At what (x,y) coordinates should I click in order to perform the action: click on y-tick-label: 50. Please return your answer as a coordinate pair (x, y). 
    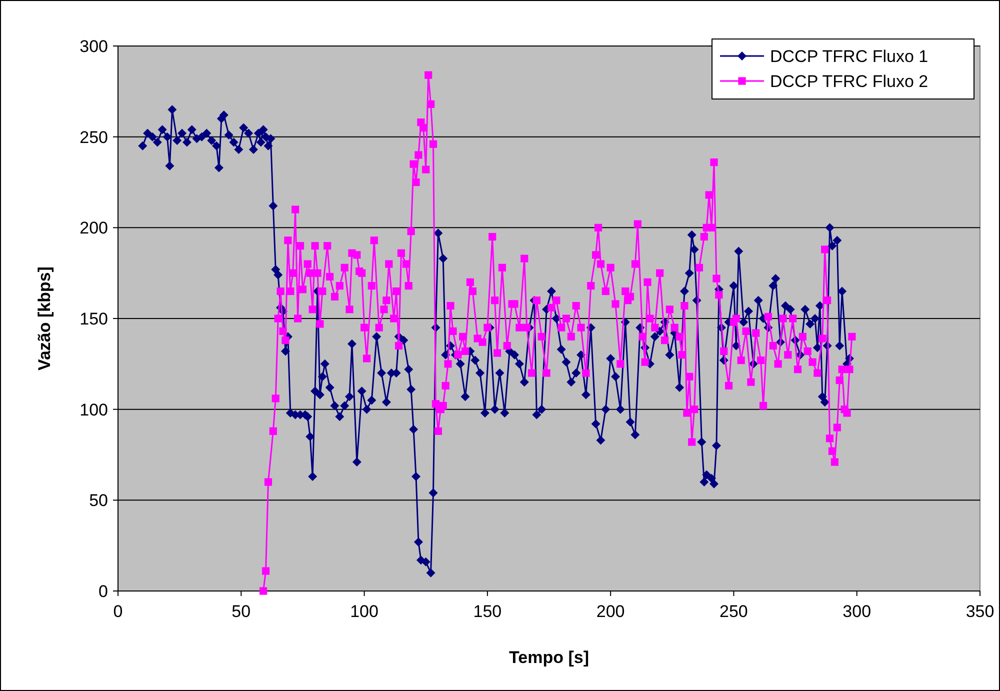
    Looking at the image, I should click on (98, 500).